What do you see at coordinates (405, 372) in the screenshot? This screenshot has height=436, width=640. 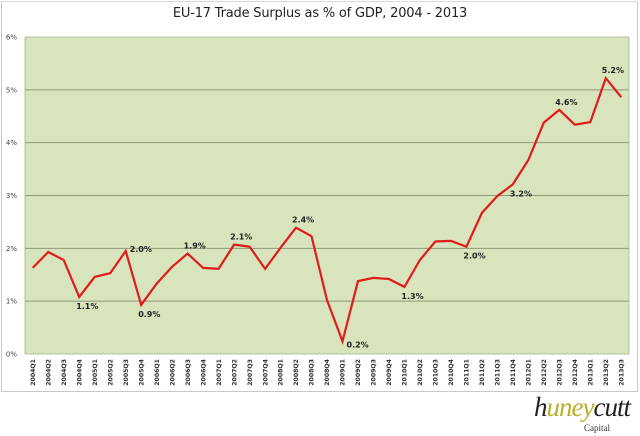 I see `x-tick-label: 2010Q1` at bounding box center [405, 372].